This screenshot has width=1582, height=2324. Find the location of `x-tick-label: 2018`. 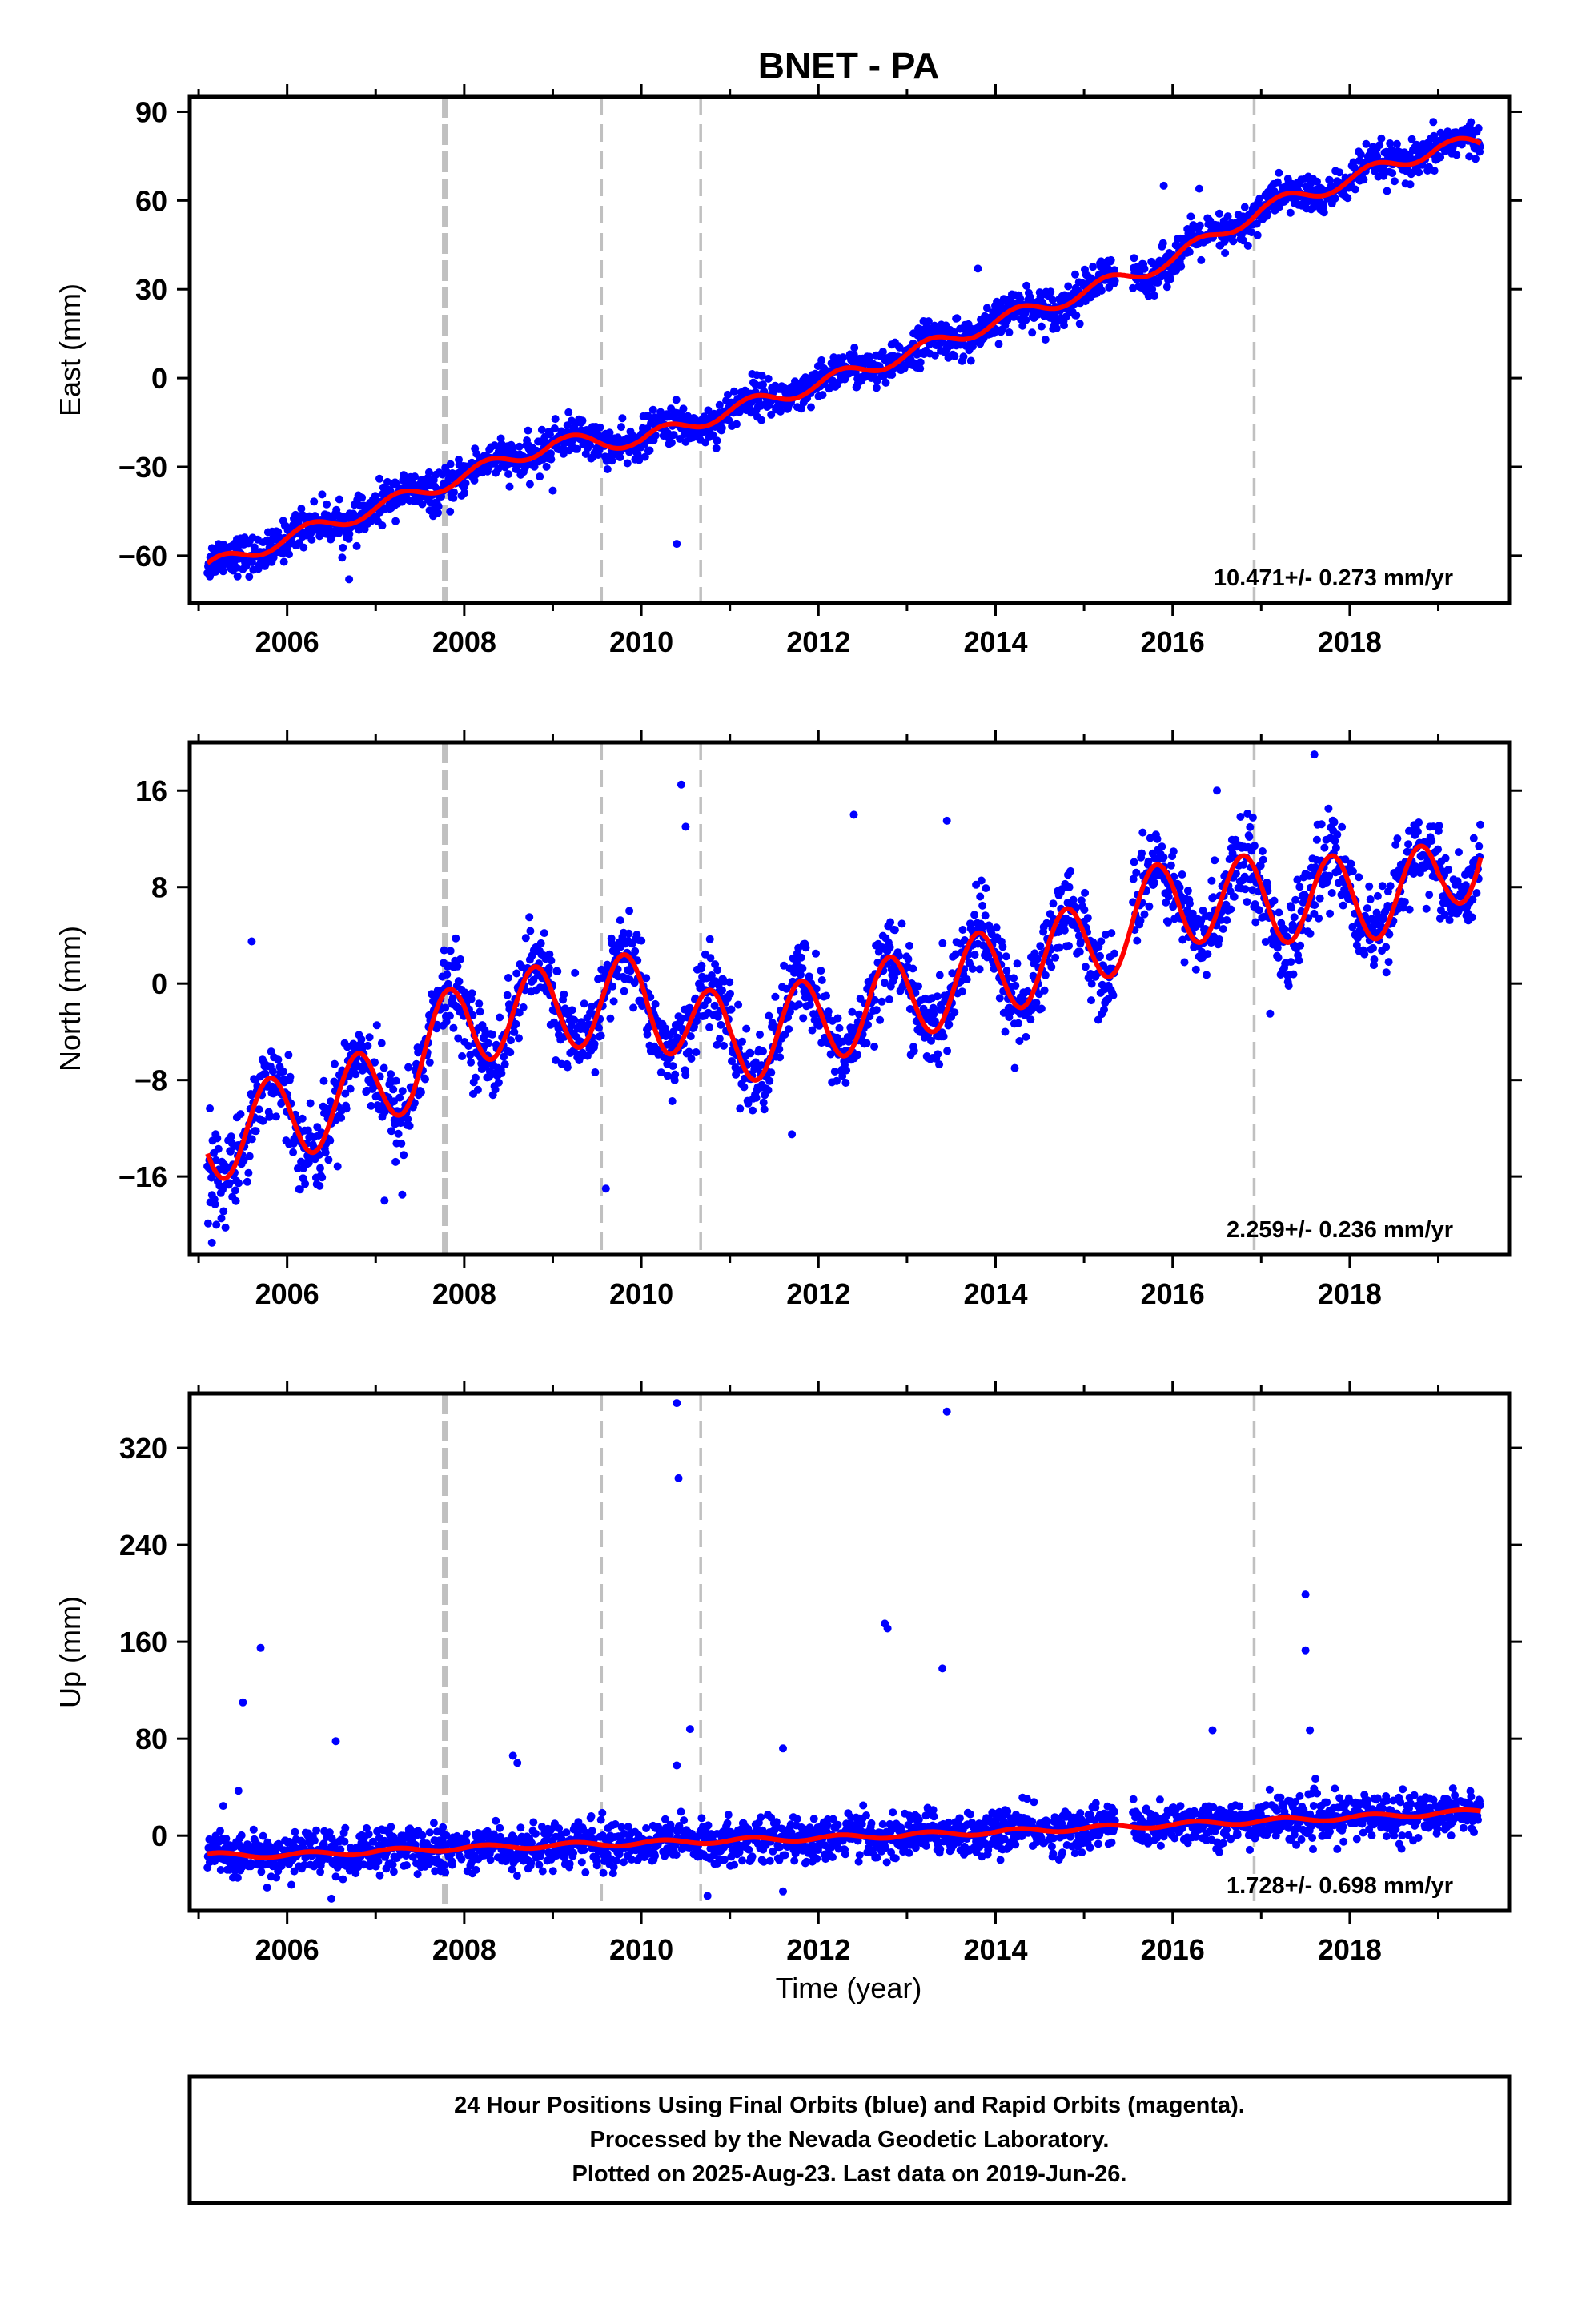

x-tick-label: 2018 is located at coordinates (1350, 641).